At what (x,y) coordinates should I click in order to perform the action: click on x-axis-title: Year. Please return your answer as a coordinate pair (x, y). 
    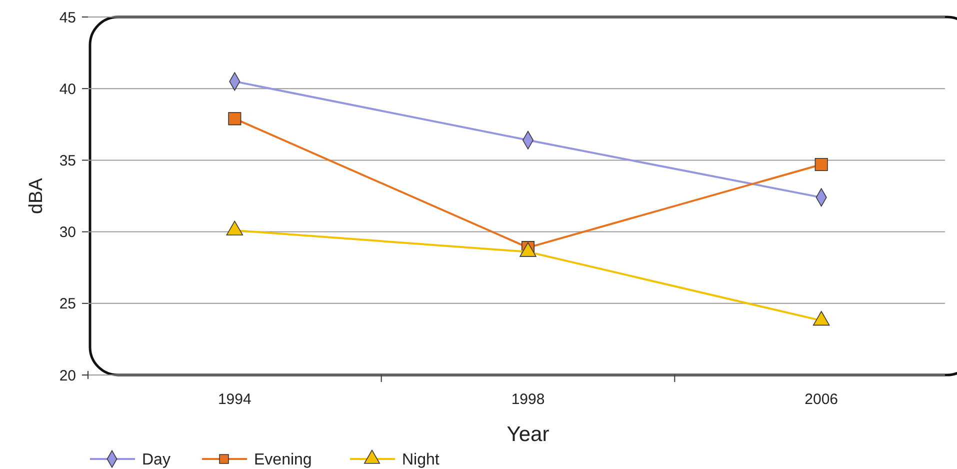
    Looking at the image, I should click on (528, 434).